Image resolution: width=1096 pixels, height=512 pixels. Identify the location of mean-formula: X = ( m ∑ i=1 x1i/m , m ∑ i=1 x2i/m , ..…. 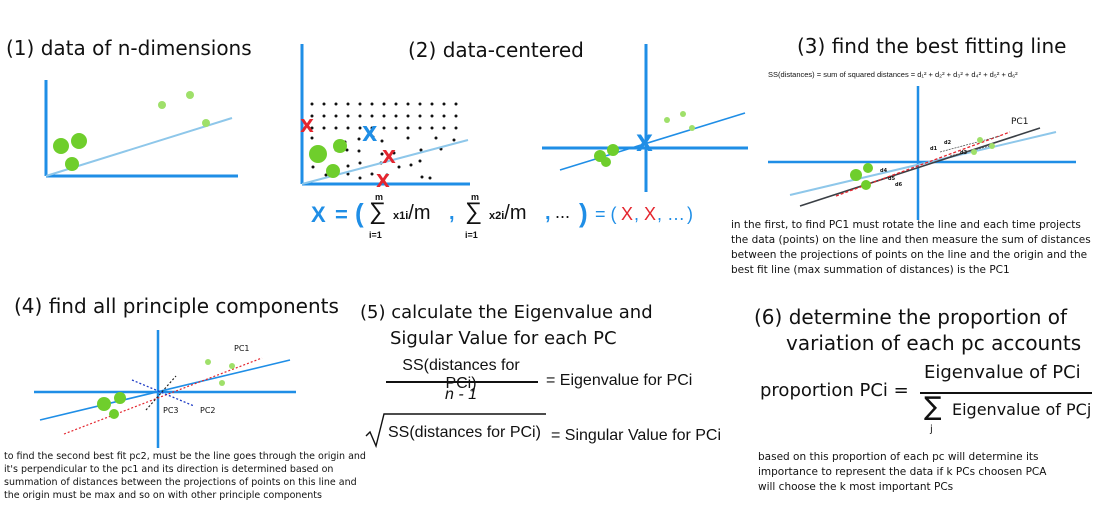
(511, 218).